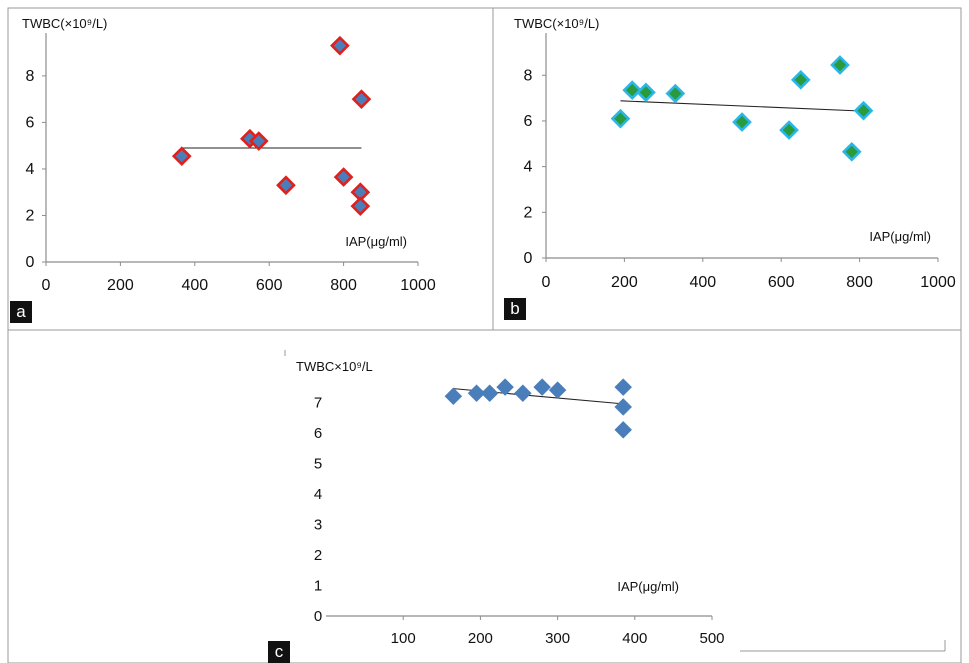 The height and width of the screenshot is (663, 969). I want to click on x-tick-label-c: 300, so click(557, 638).